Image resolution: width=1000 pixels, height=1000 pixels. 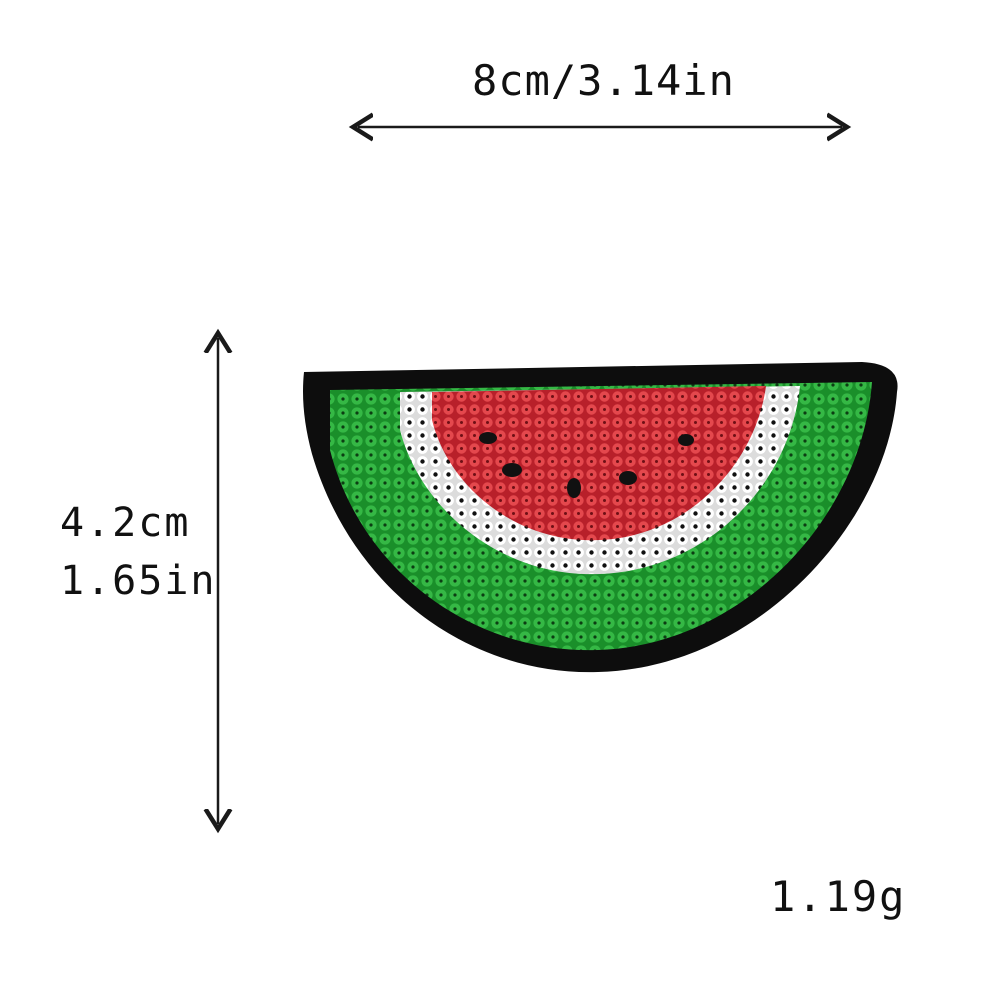 What do you see at coordinates (125, 523) in the screenshot?
I see `height-dimension-cm-label: 4.2cm` at bounding box center [125, 523].